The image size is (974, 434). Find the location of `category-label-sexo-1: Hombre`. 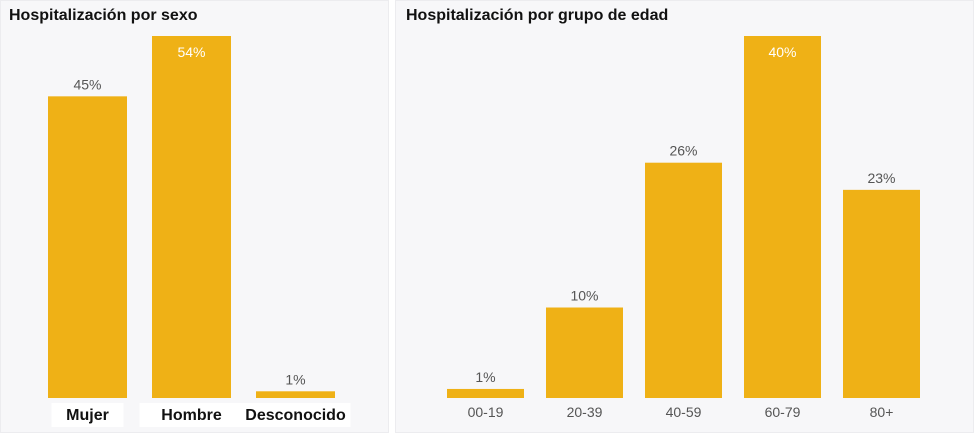

category-label-sexo-1: Hombre is located at coordinates (191, 415).